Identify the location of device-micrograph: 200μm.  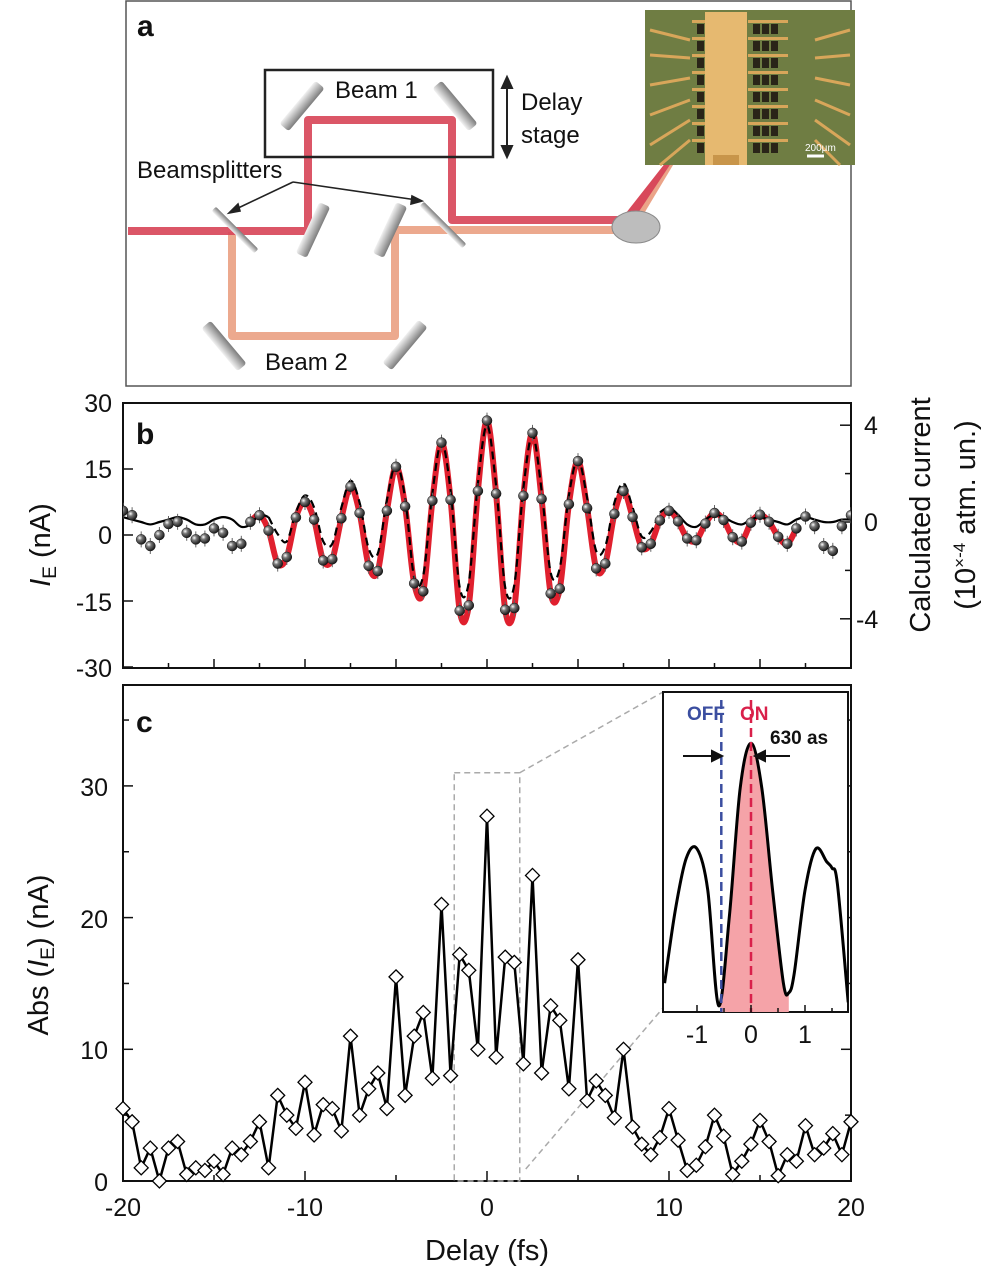
(750, 88).